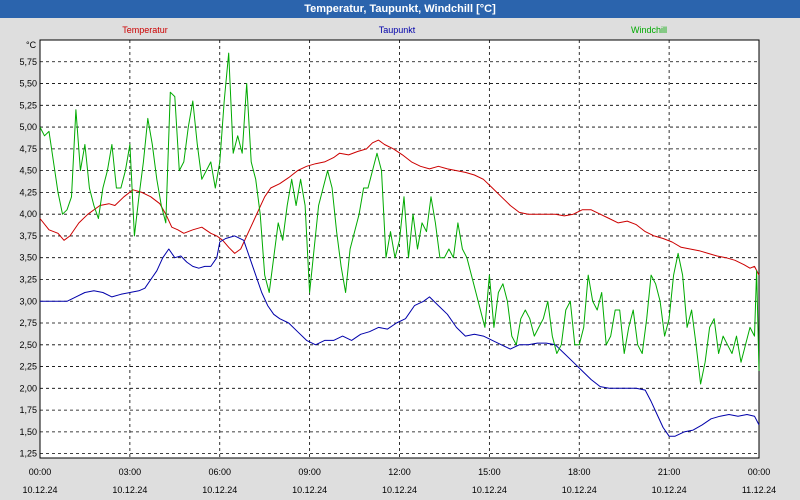 This screenshot has width=800, height=500. I want to click on x-tick-time: 09:00, so click(309, 472).